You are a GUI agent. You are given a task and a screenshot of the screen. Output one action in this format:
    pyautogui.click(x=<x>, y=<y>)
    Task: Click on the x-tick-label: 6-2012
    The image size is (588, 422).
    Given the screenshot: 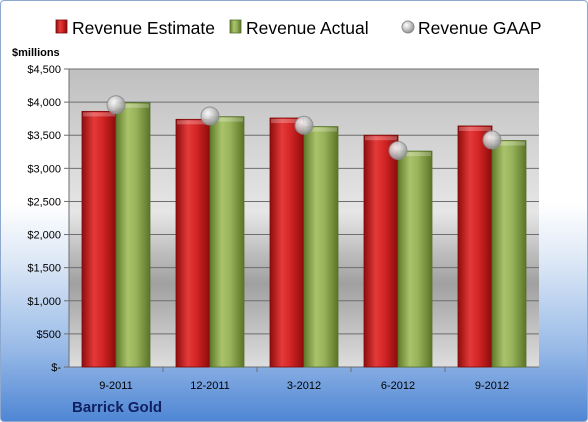 What is the action you would take?
    pyautogui.click(x=398, y=386)
    